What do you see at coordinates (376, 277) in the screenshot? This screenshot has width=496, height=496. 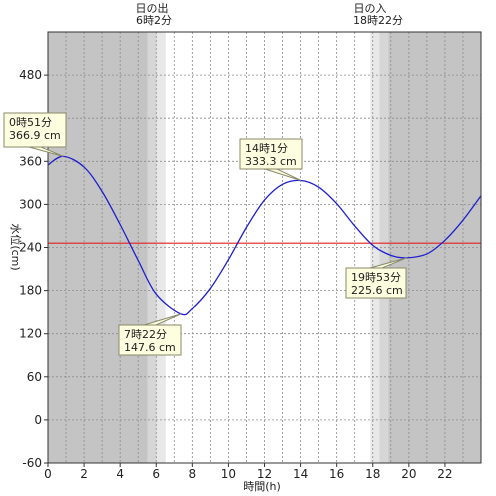 I see `callout-time: 19時53分` at bounding box center [376, 277].